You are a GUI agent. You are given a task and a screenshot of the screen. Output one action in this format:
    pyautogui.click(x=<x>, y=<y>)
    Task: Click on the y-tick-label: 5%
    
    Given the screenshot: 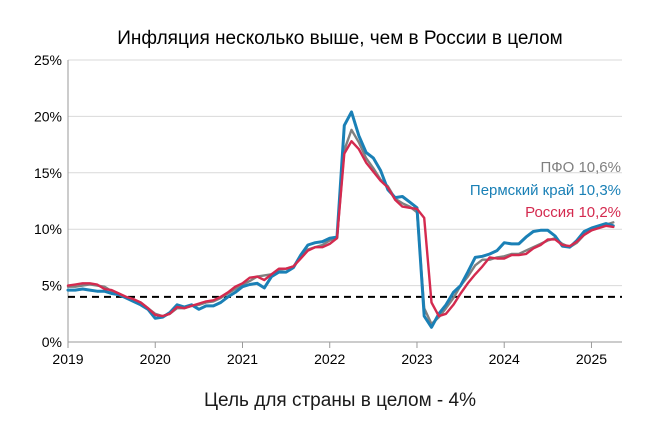 What is the action you would take?
    pyautogui.click(x=52, y=286)
    